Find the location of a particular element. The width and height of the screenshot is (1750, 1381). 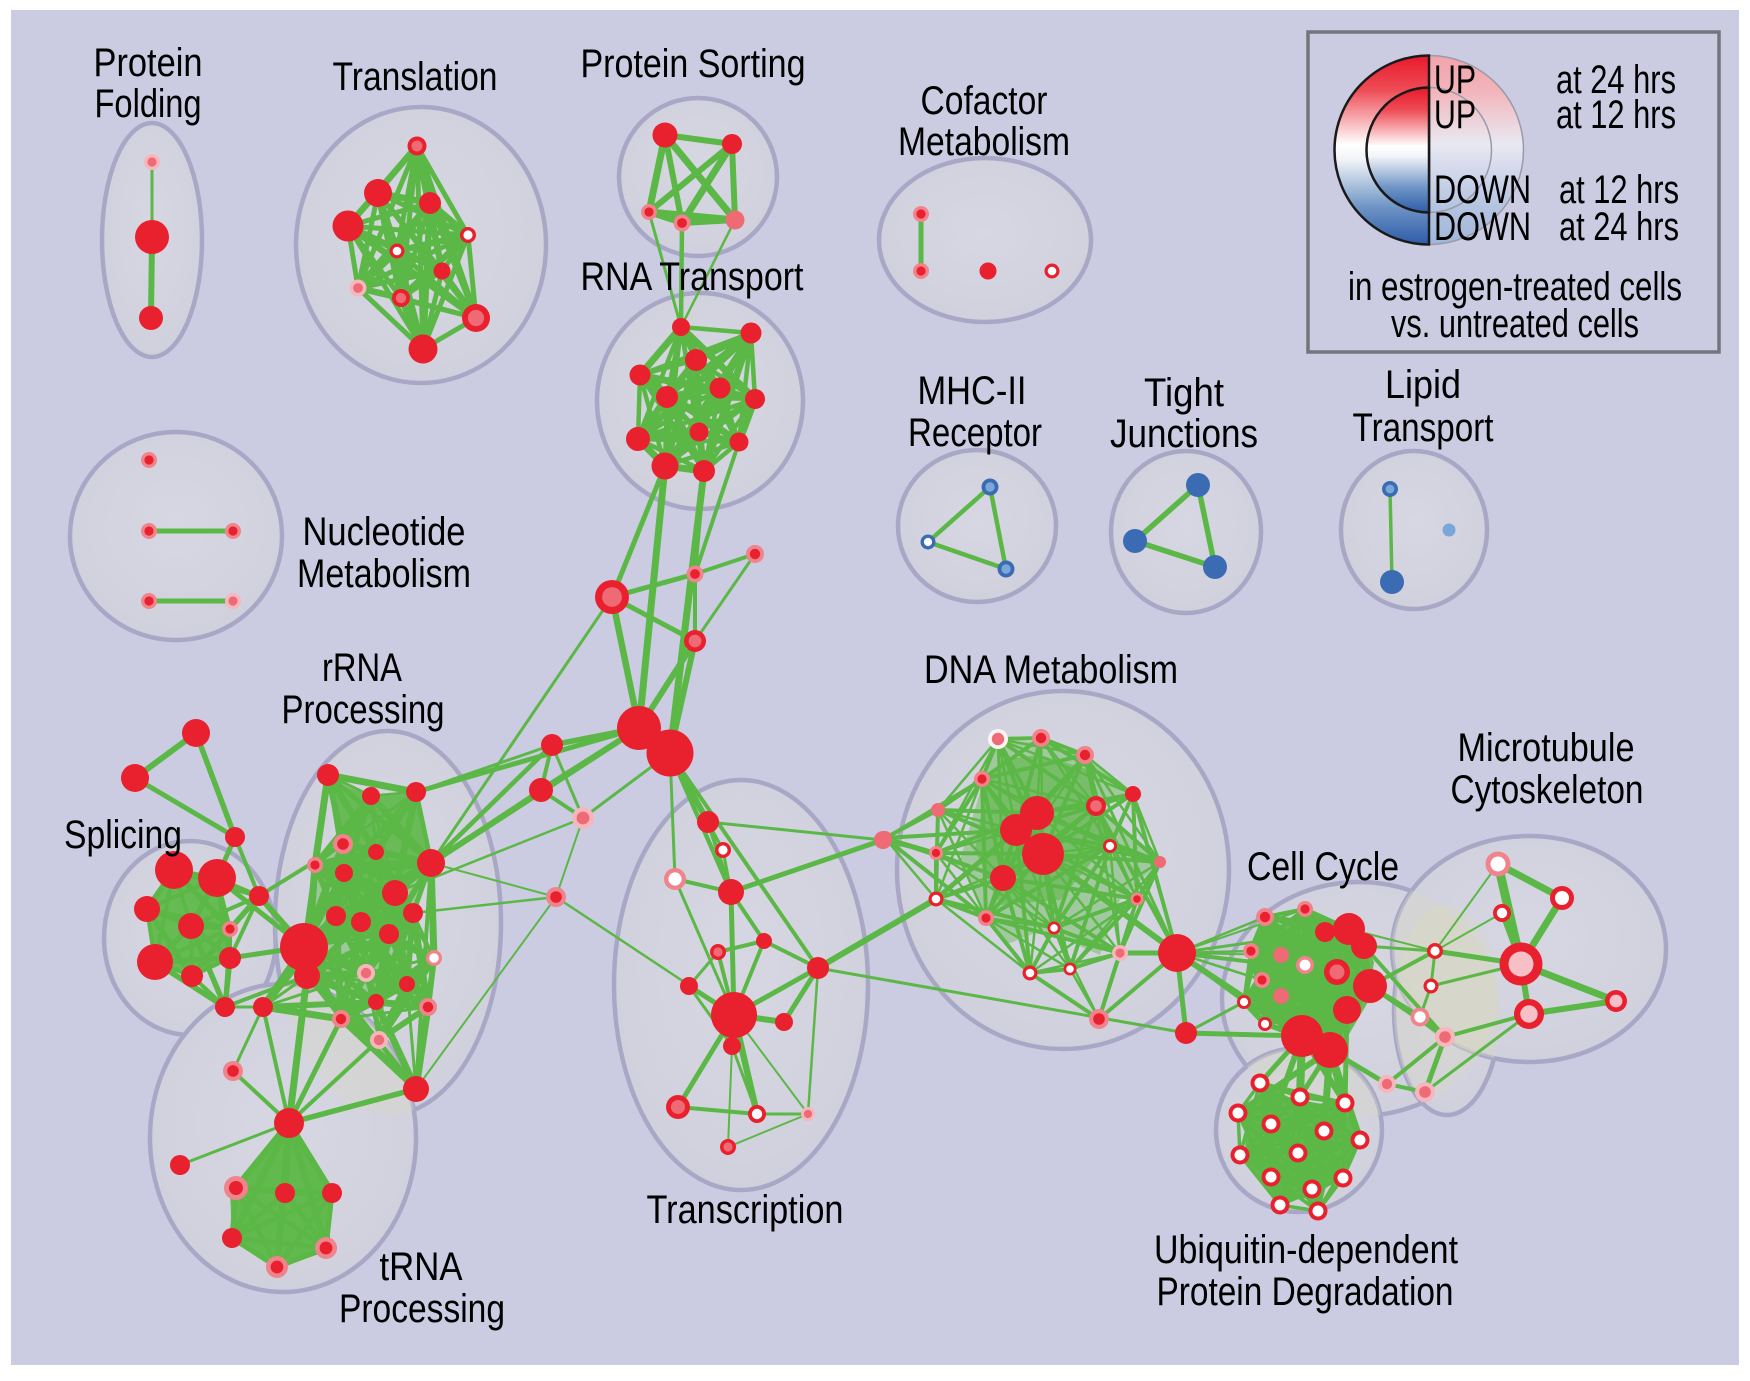

svg-text: MHC-II is located at coordinates (972, 391).